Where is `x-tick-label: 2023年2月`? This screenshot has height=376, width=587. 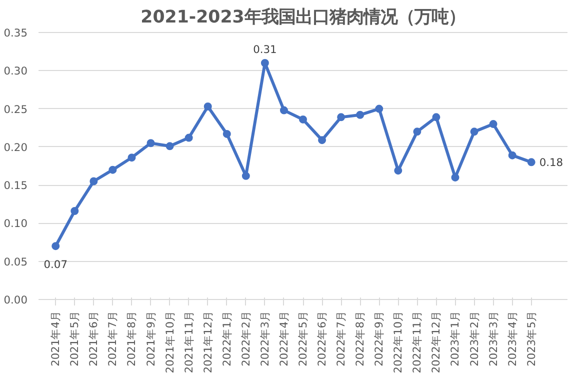 x-tick-label: 2023年2月 is located at coordinates (474, 338).